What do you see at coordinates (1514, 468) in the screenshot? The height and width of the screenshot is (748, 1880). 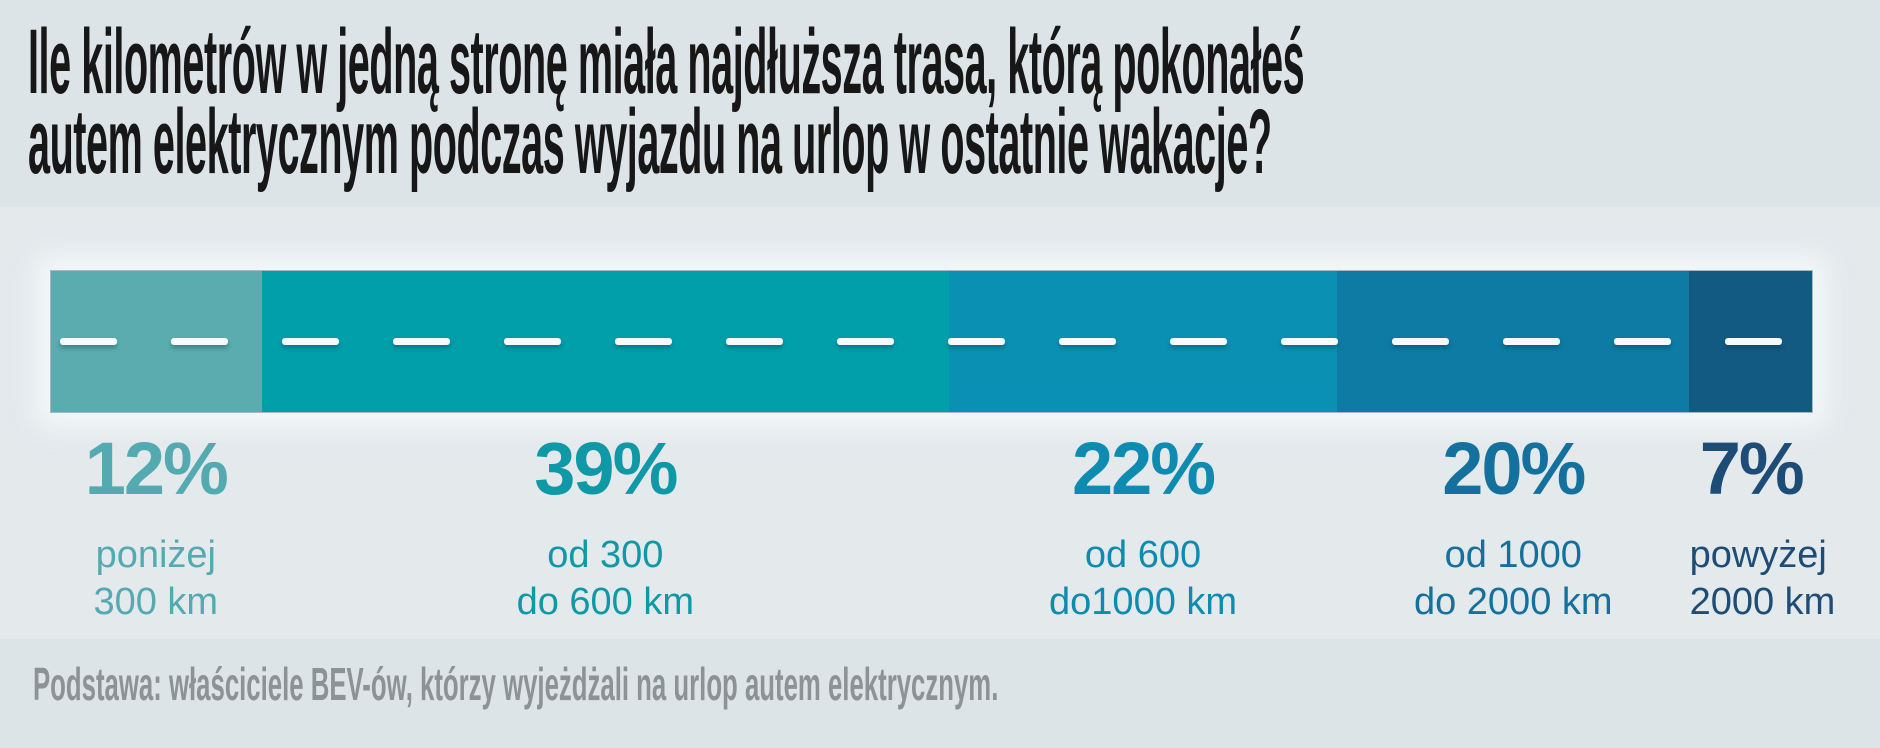 I see `percent-value: 20%` at bounding box center [1514, 468].